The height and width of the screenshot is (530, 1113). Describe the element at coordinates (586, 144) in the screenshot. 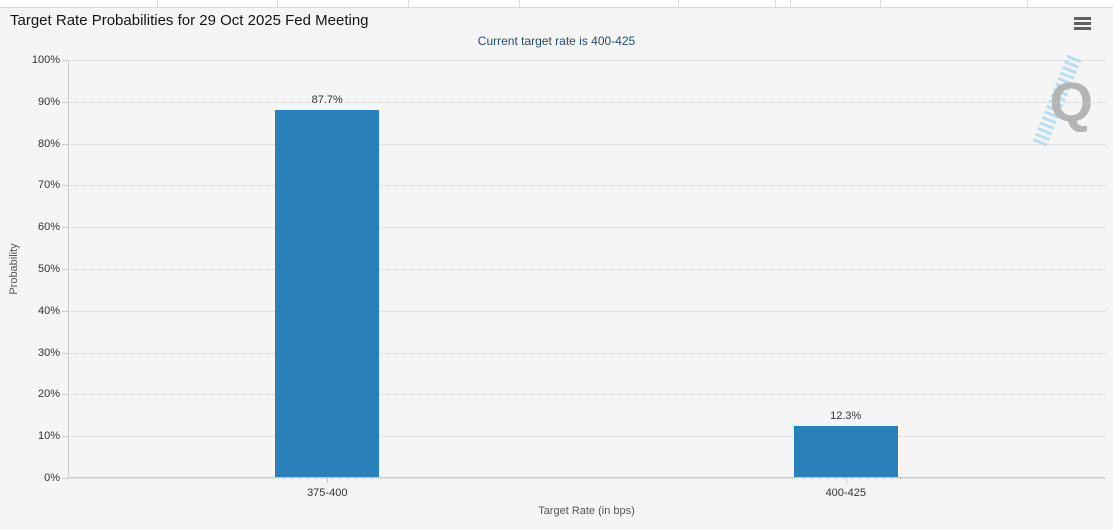

I see `gridline-80%` at that location.